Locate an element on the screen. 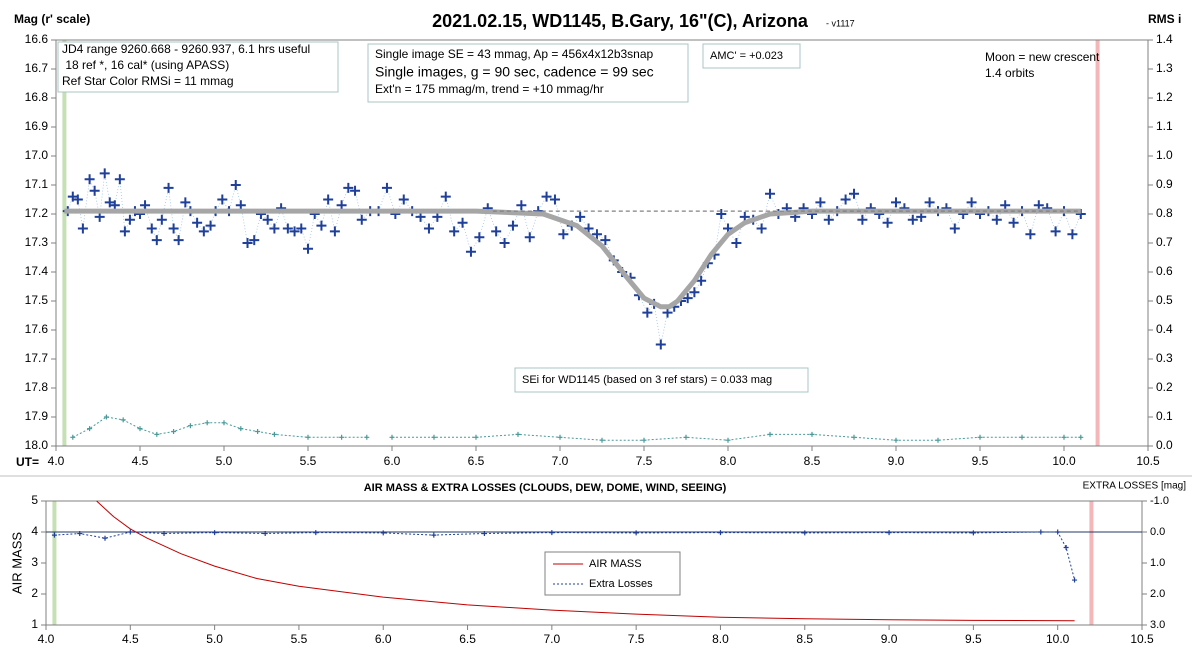 The height and width of the screenshot is (653, 1192). x-tick-label: 8.0 is located at coordinates (728, 461).